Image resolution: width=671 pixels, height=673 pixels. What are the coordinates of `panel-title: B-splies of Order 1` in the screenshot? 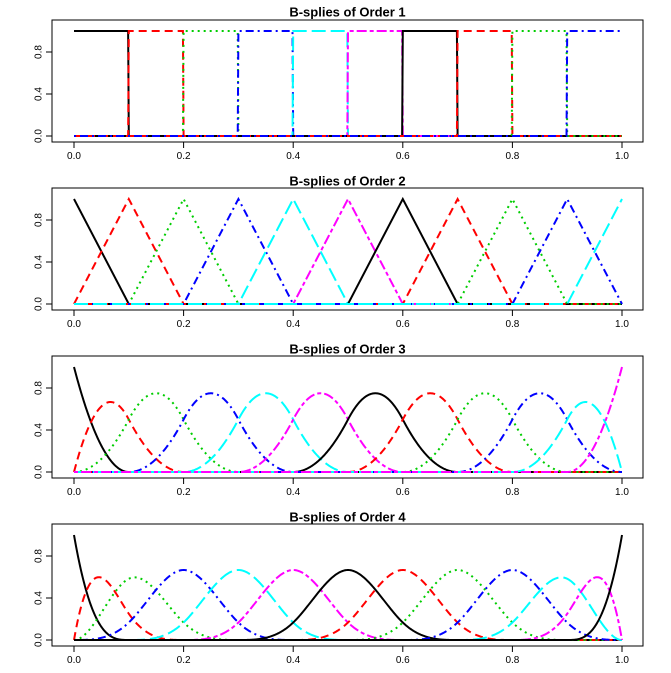 It's located at (347, 11).